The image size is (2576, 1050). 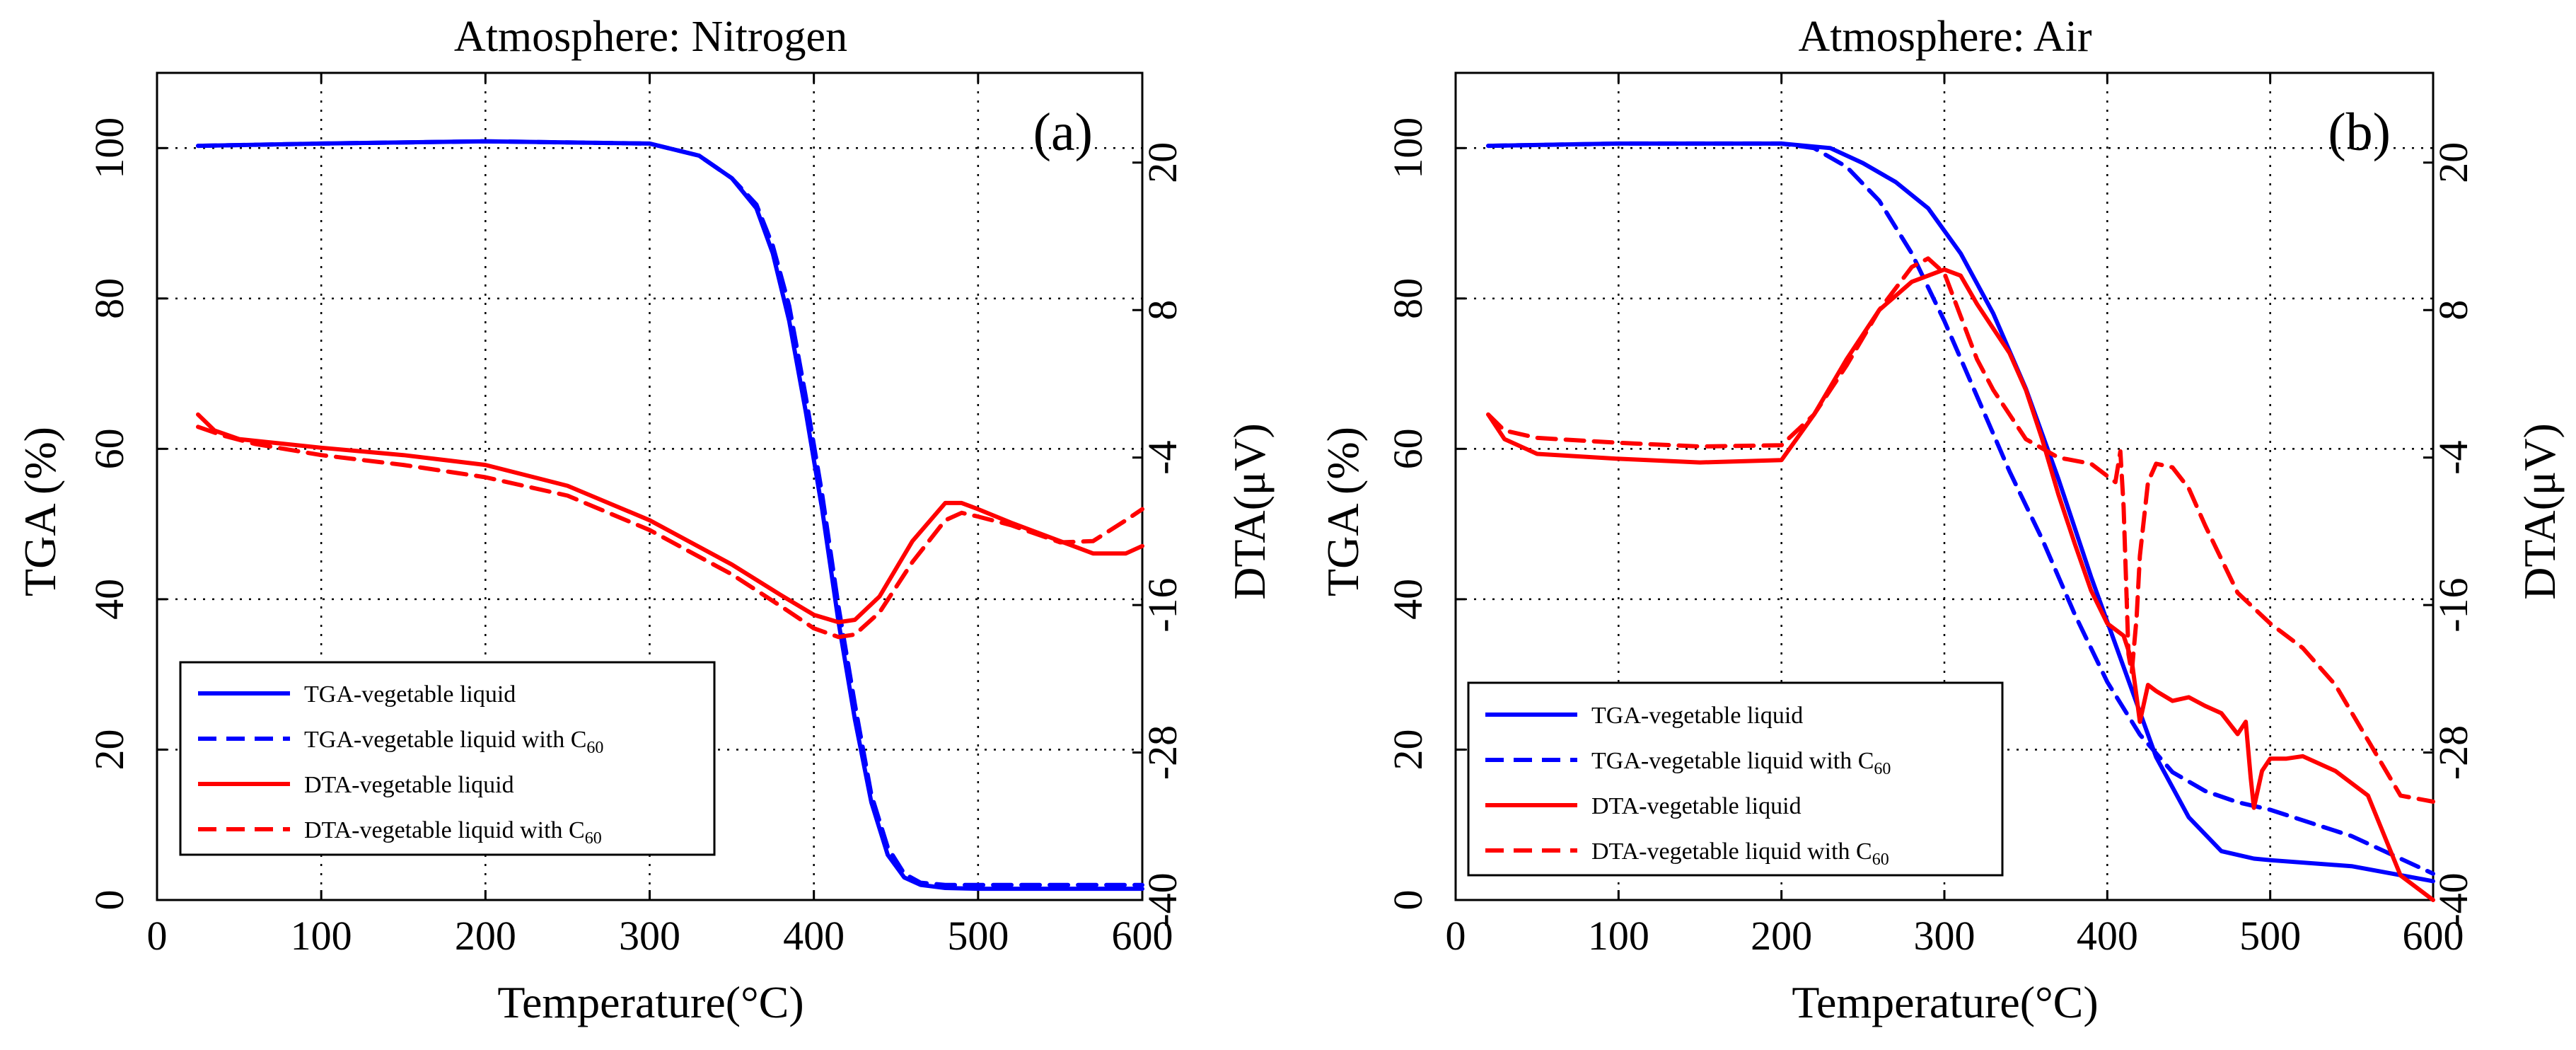 I want to click on panel-label: (b), so click(x=2359, y=132).